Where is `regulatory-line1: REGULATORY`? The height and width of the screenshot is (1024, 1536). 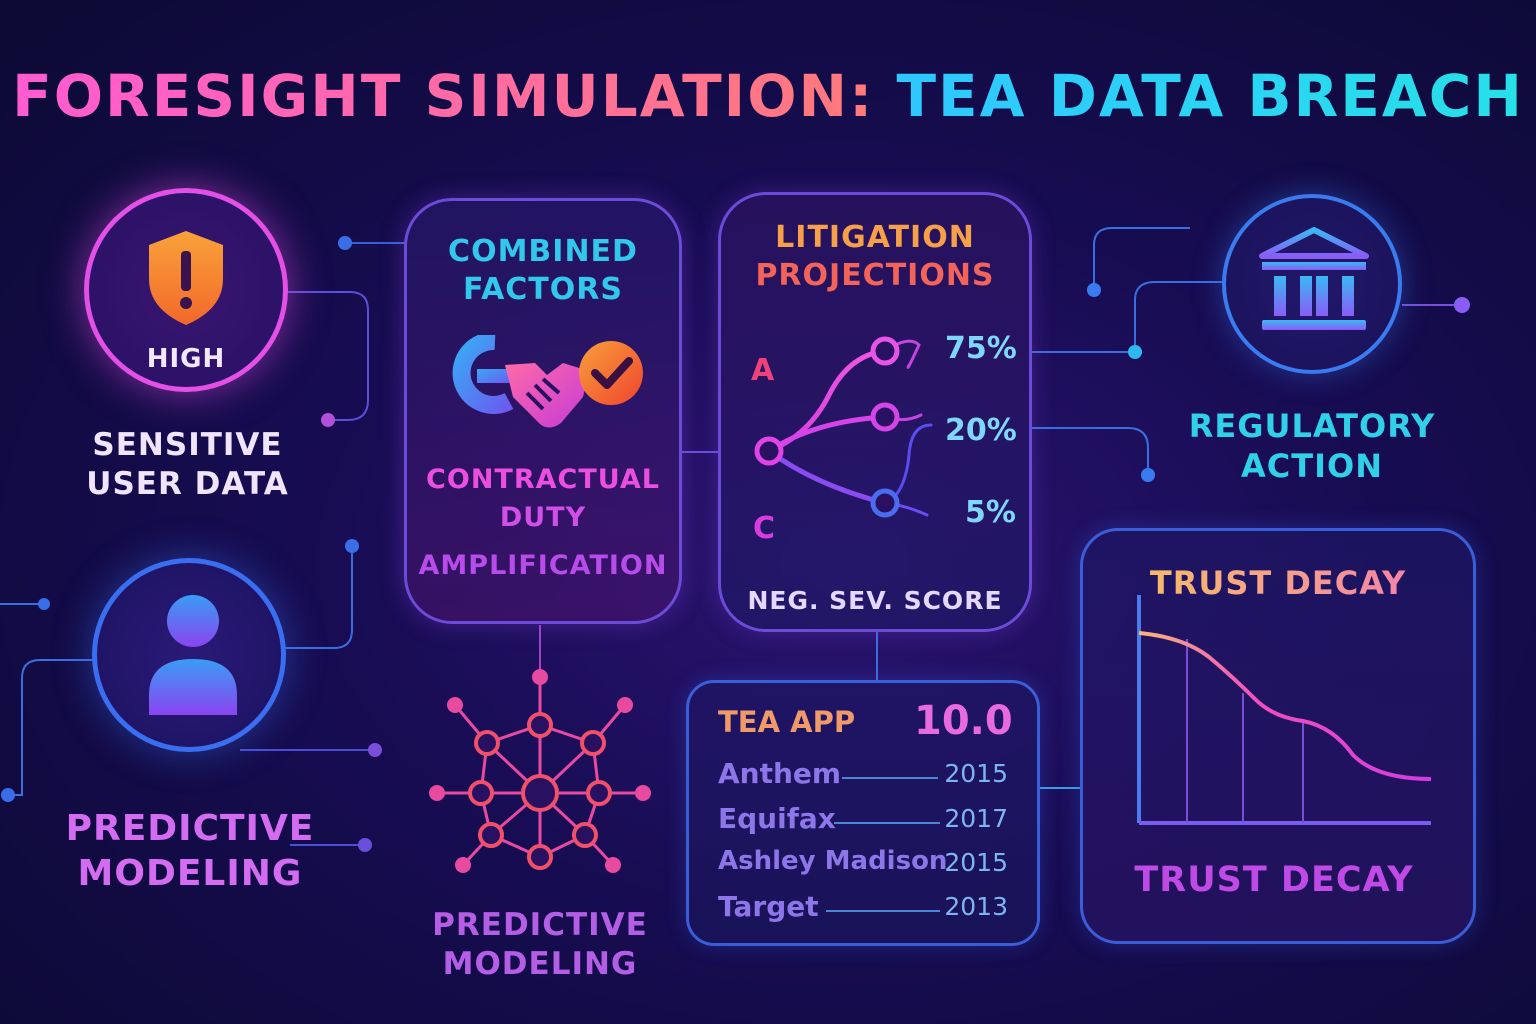
regulatory-line1: REGULATORY is located at coordinates (1312, 426).